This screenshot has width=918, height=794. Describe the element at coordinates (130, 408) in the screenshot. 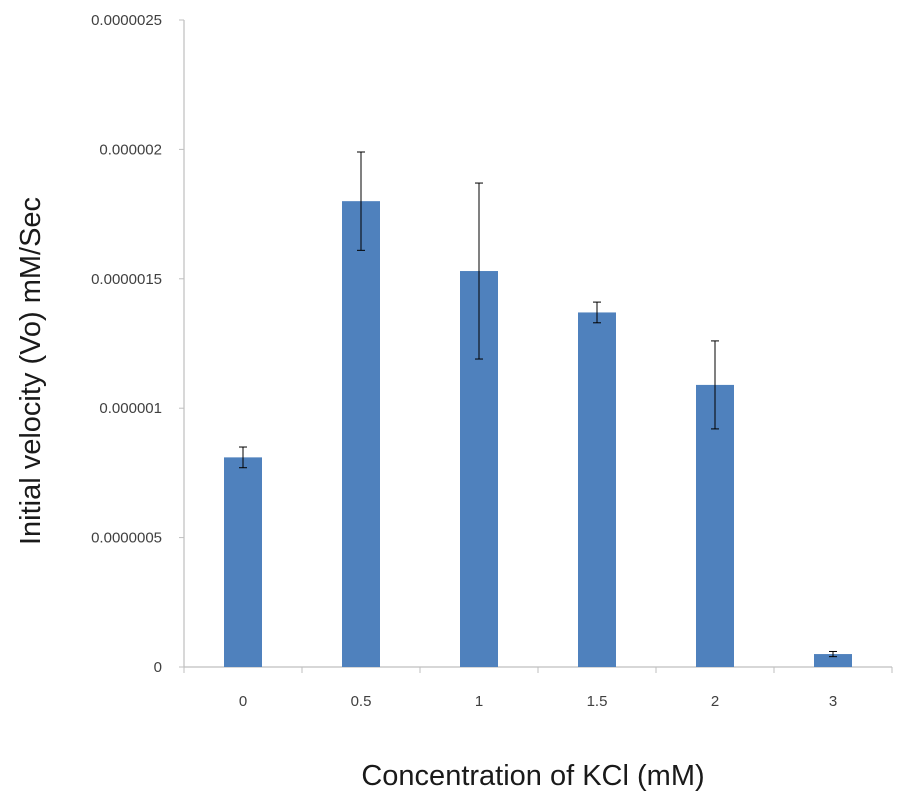

I see `y-tick-label: 0.000001` at that location.